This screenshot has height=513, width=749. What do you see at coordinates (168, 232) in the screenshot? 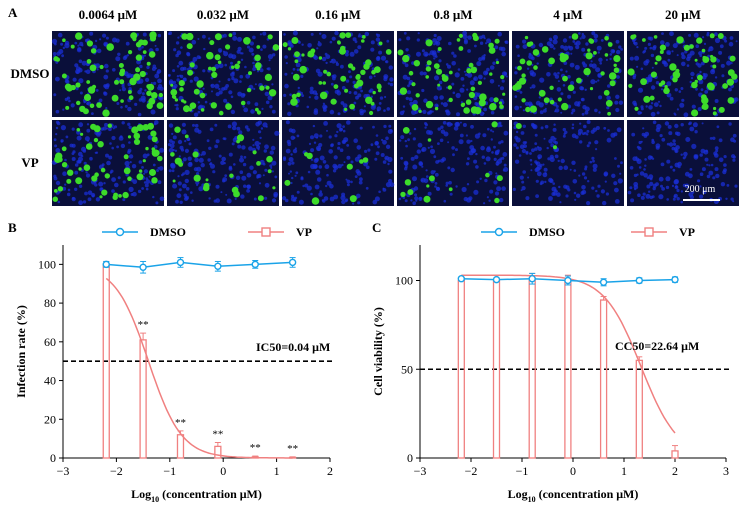
I see `legend-dmso-label: DMSO` at bounding box center [168, 232].